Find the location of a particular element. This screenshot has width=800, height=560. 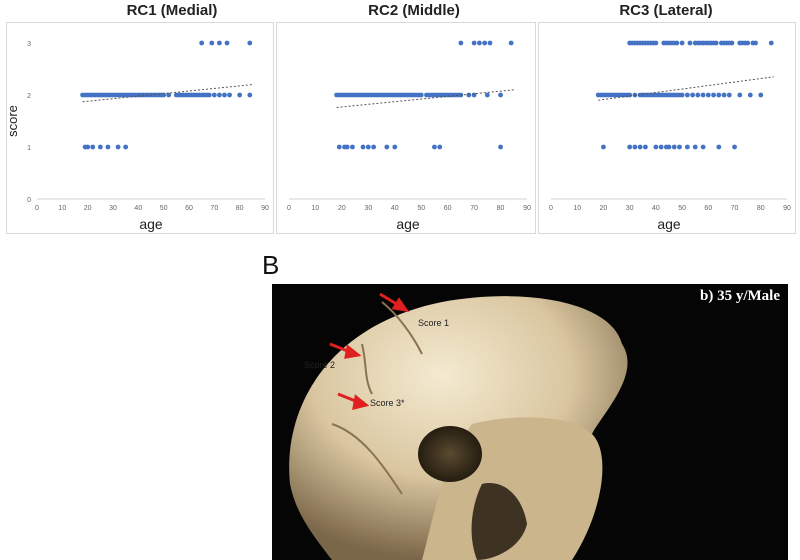

chart-title-rc2: RC2 (Middle) is located at coordinates (414, 10).